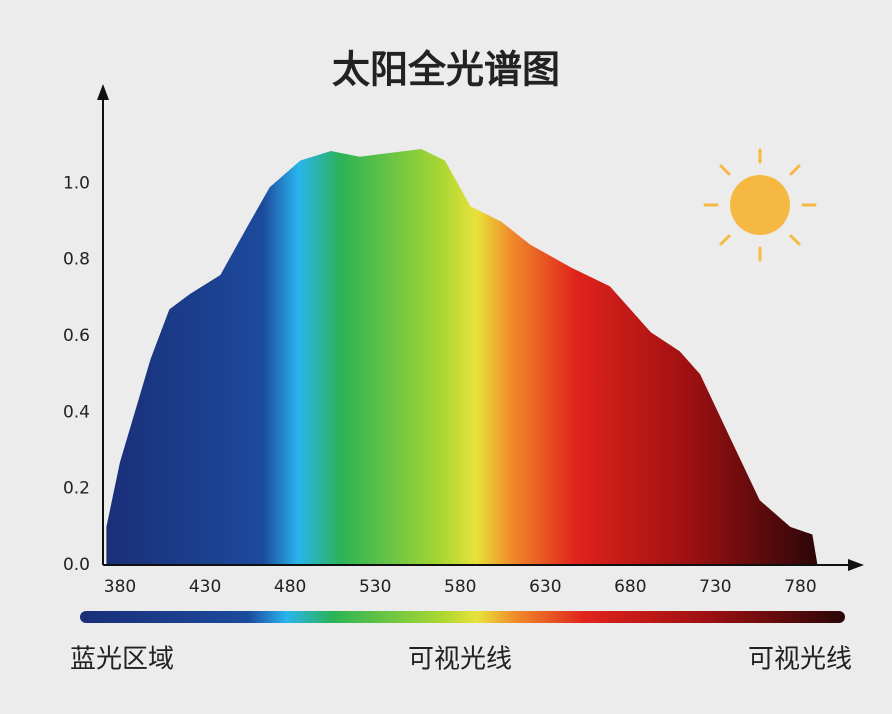 Image resolution: width=892 pixels, height=714 pixels. What do you see at coordinates (446, 70) in the screenshot?
I see `chart-title: 太阳全光谱图` at bounding box center [446, 70].